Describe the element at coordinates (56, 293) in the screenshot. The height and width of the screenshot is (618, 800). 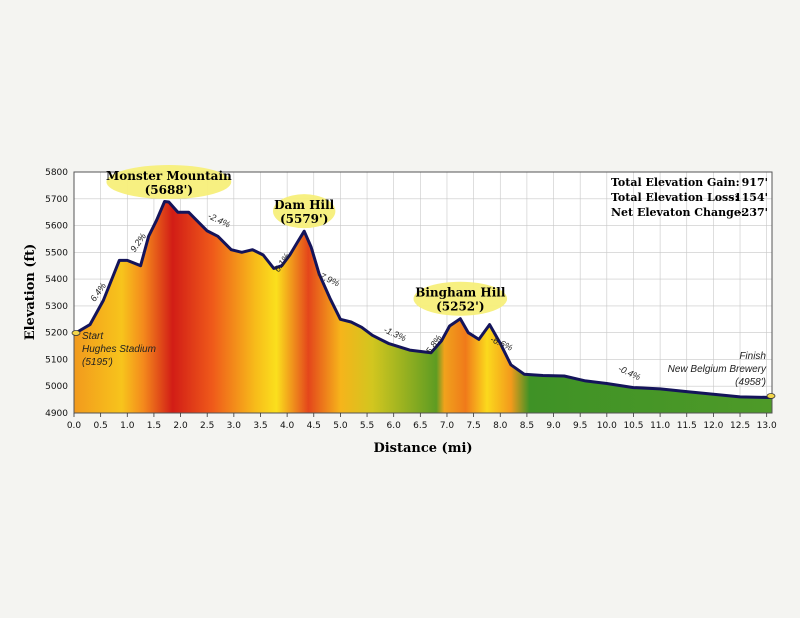
I see `y-tick-labels: 4900 5000 5100 5200 5300 5400 5500 5600 5700 5800` at that location.